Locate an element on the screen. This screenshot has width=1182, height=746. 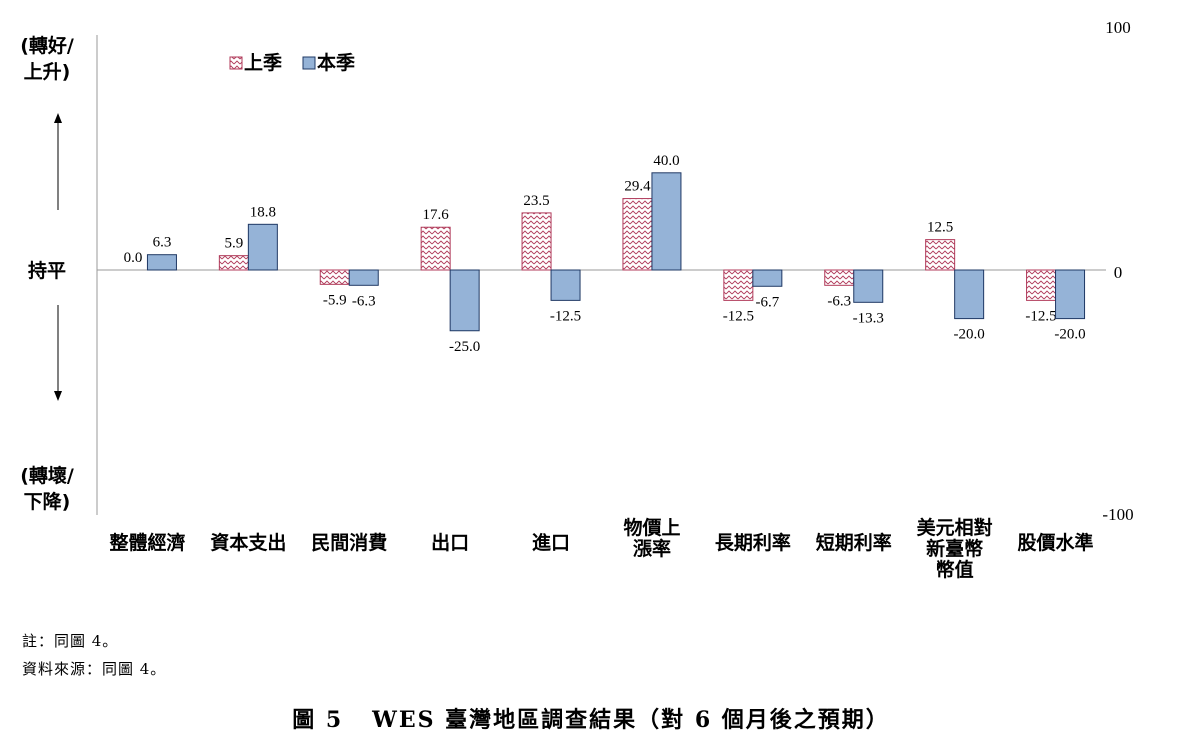
category-label: 幣值 is located at coordinates (955, 569).